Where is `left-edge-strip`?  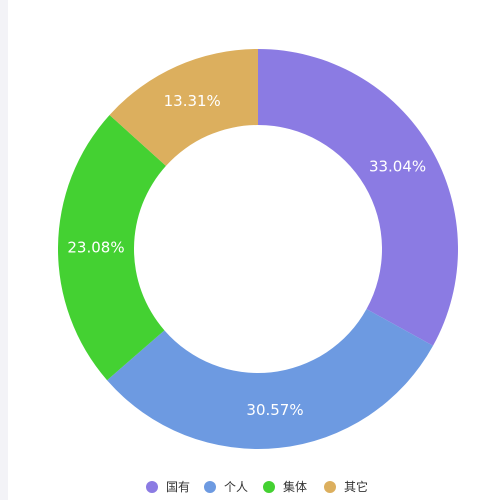
left-edge-strip is located at coordinates (4, 250).